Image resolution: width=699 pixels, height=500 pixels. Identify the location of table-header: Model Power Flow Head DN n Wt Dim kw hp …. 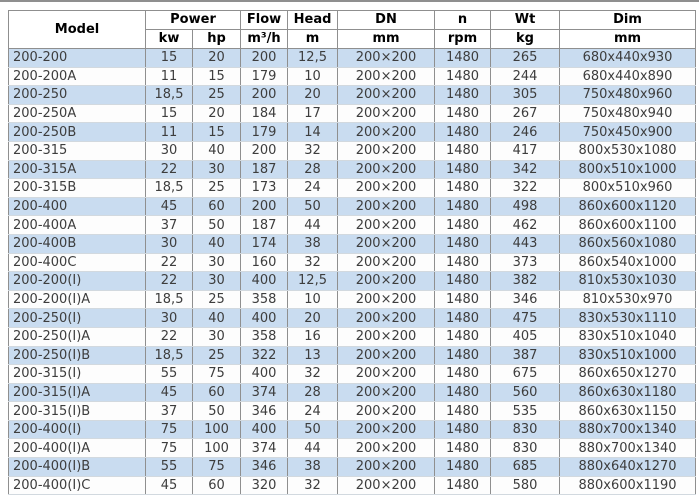
(352, 29).